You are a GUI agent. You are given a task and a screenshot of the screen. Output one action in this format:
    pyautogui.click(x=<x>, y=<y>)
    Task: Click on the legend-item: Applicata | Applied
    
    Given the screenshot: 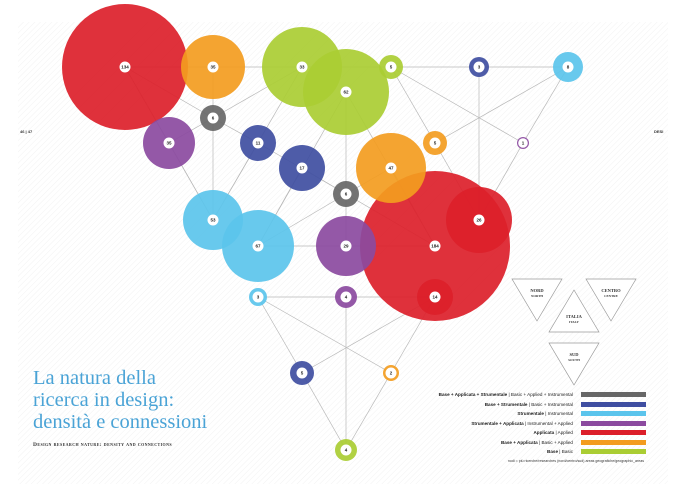 What is the action you would take?
    pyautogui.click(x=533, y=433)
    